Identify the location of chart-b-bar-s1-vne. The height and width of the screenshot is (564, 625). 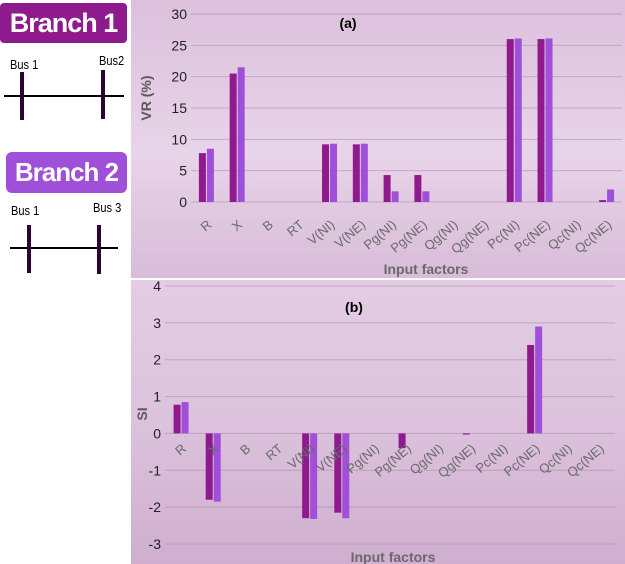
(338, 473).